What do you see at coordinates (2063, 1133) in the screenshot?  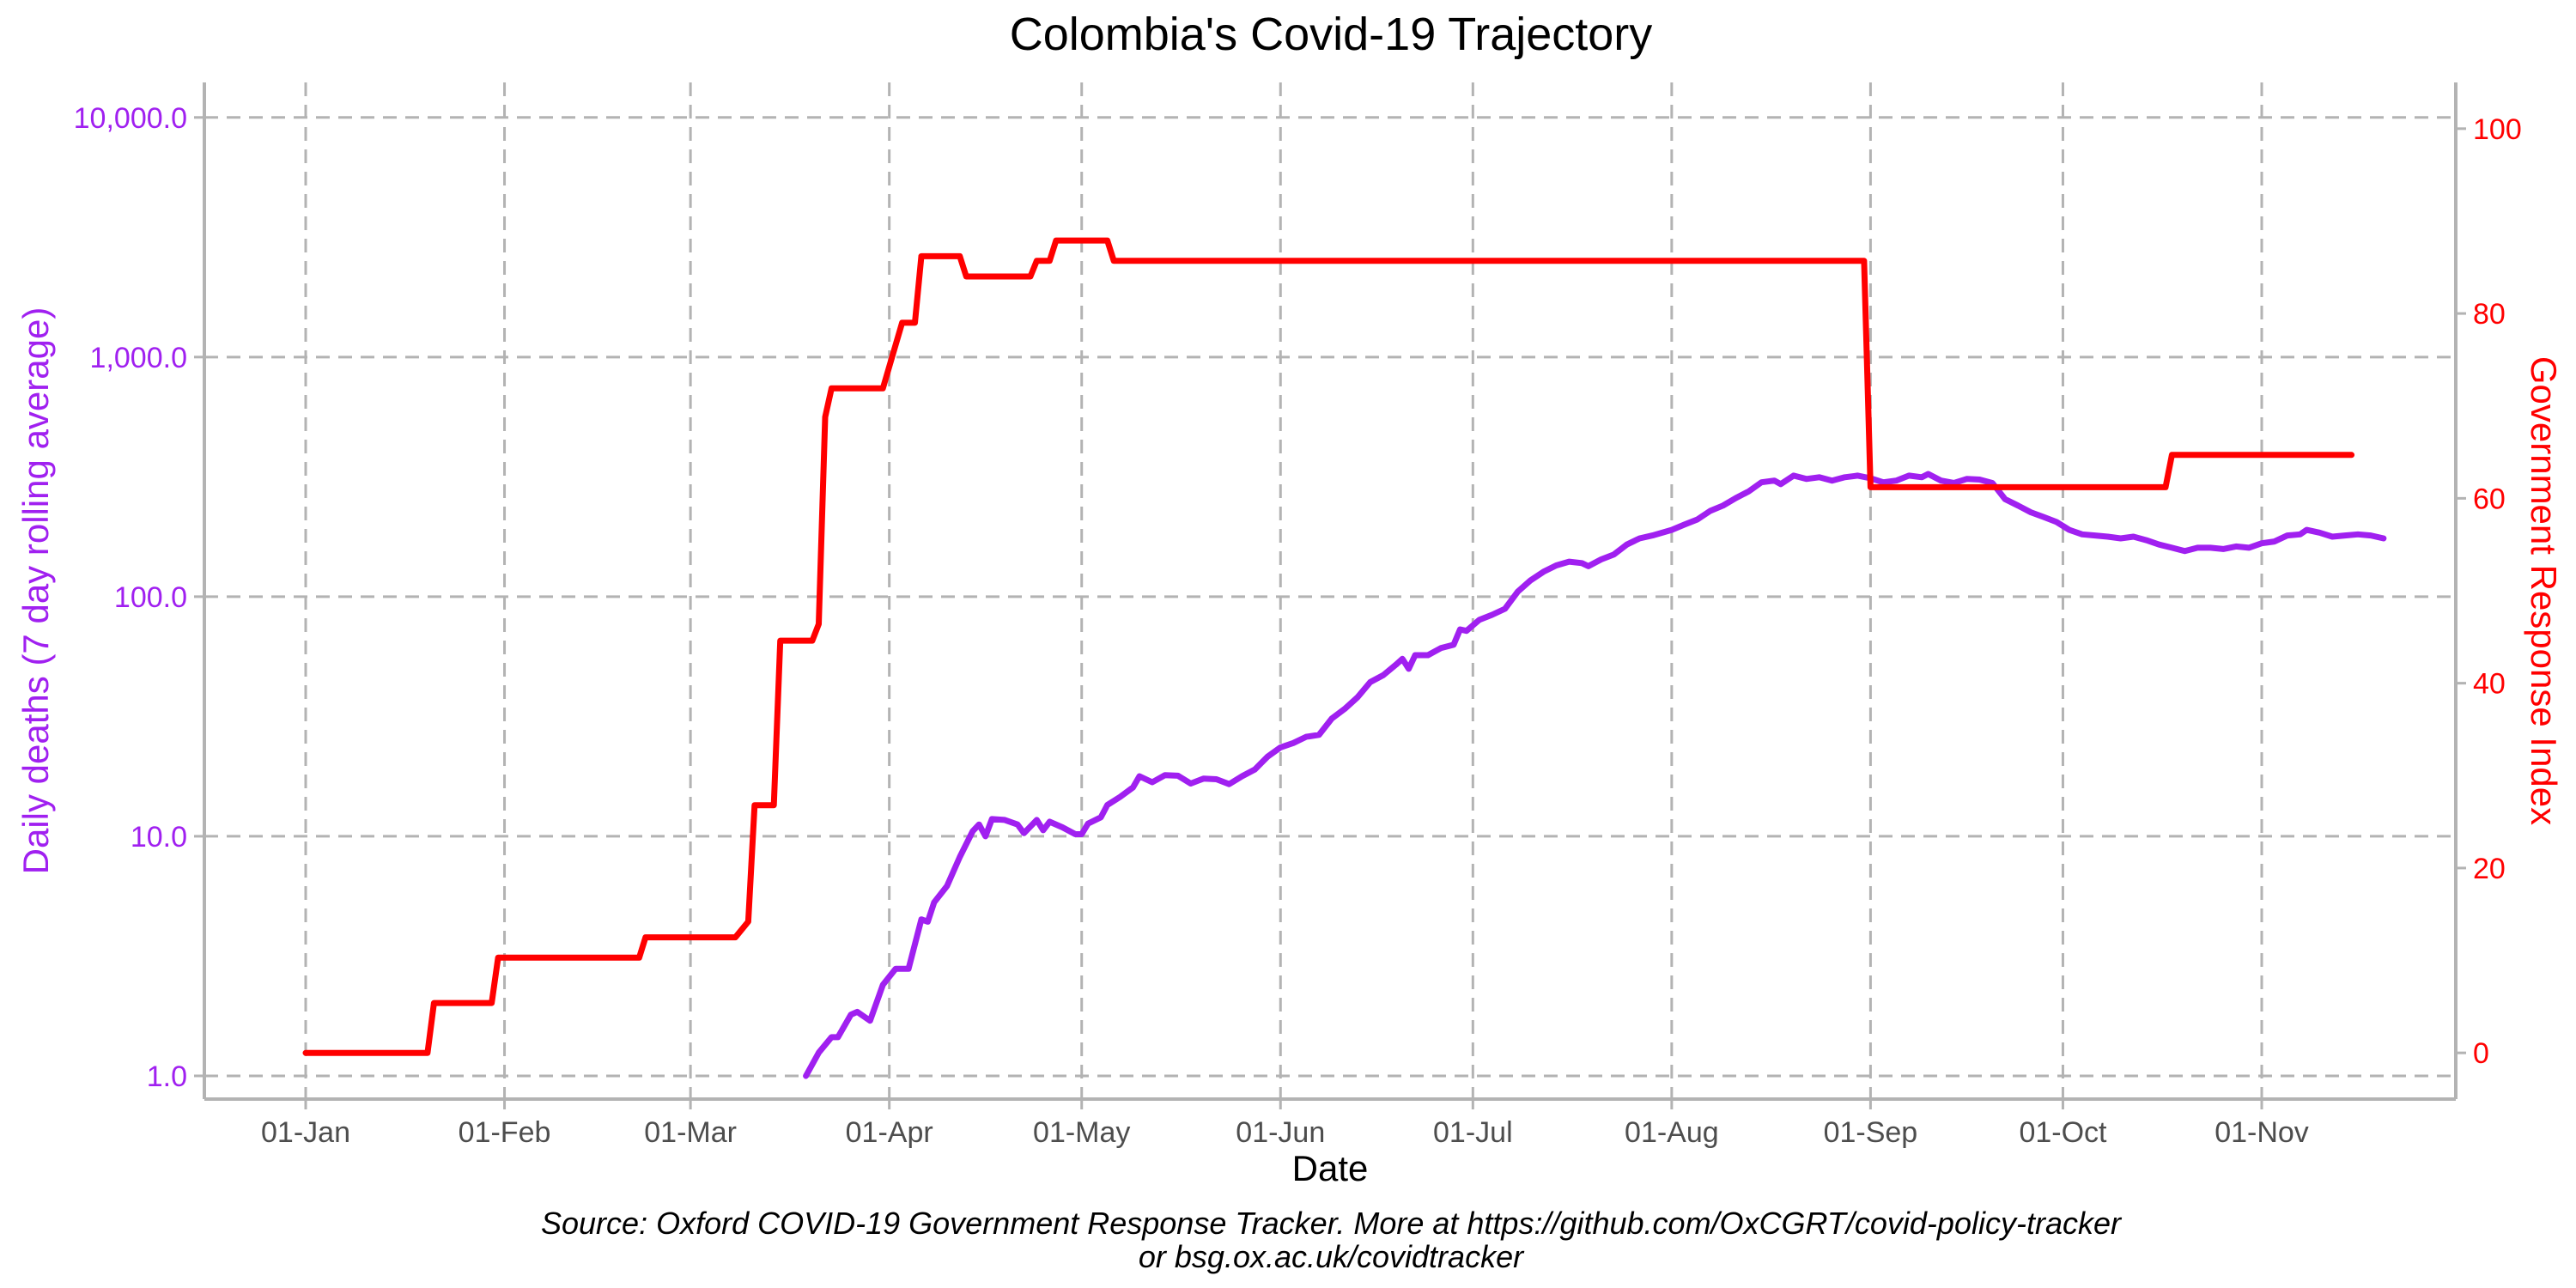 I see `x-tick-label: 01-Oct` at bounding box center [2063, 1133].